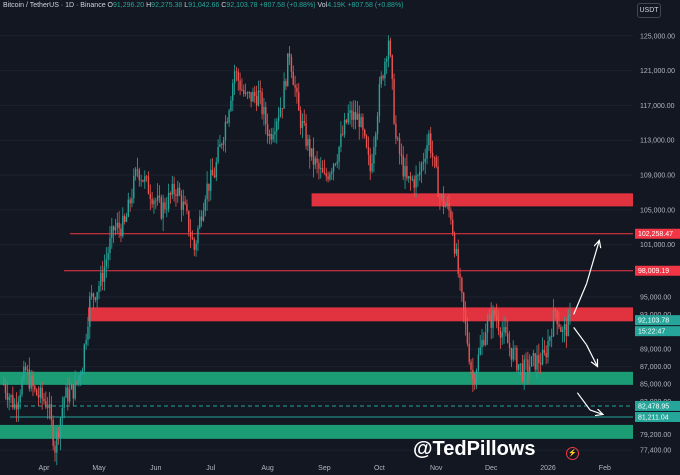 This screenshot has height=475, width=680. I want to click on x-tick-label: Dec, so click(491, 468).